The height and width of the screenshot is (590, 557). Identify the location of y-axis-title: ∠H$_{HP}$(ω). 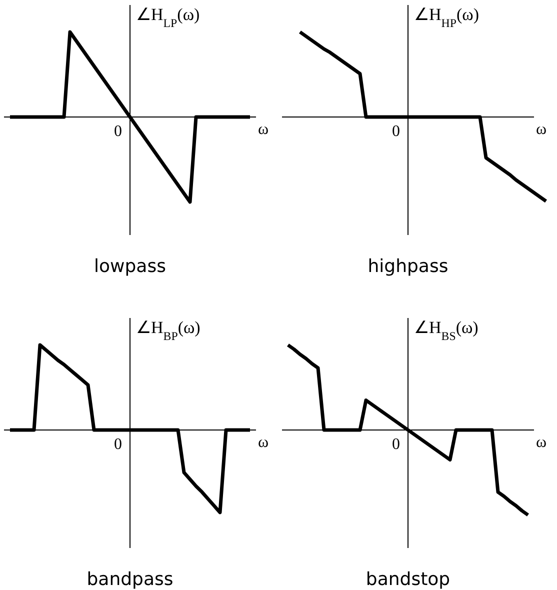
(446, 17).